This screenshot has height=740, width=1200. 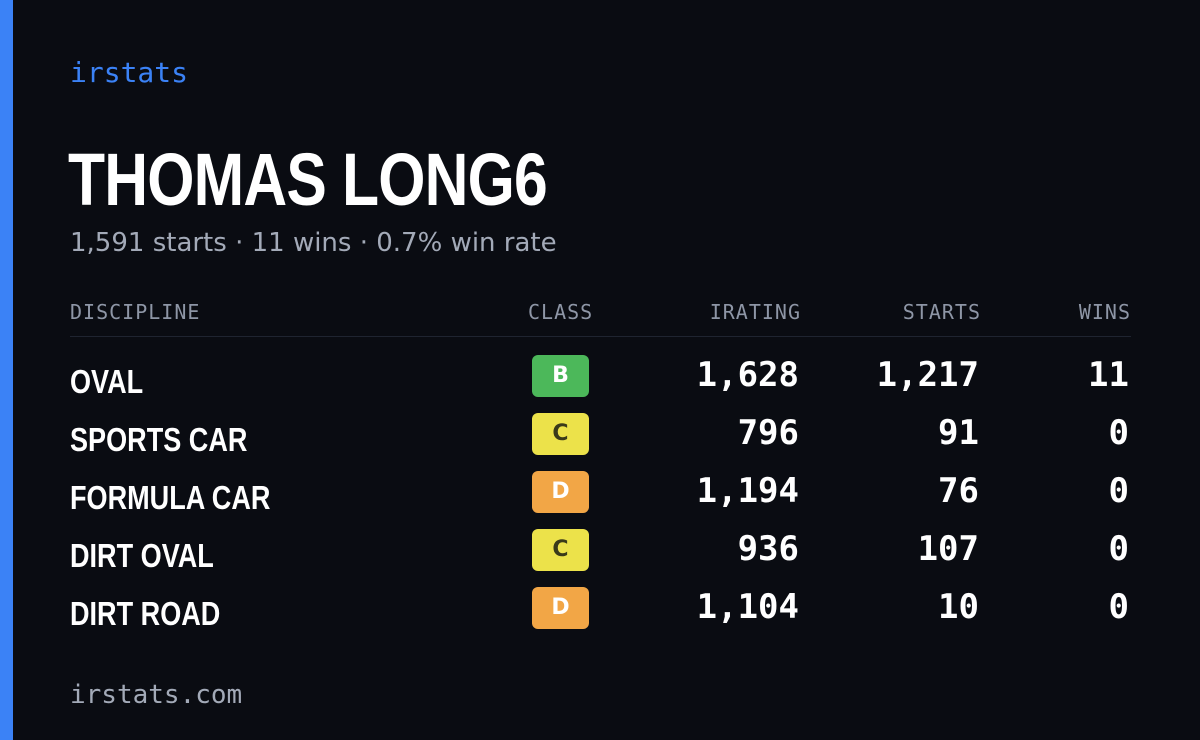 I want to click on table-row: FORMULA CAR D 1,194 76 0, so click(x=600, y=498).